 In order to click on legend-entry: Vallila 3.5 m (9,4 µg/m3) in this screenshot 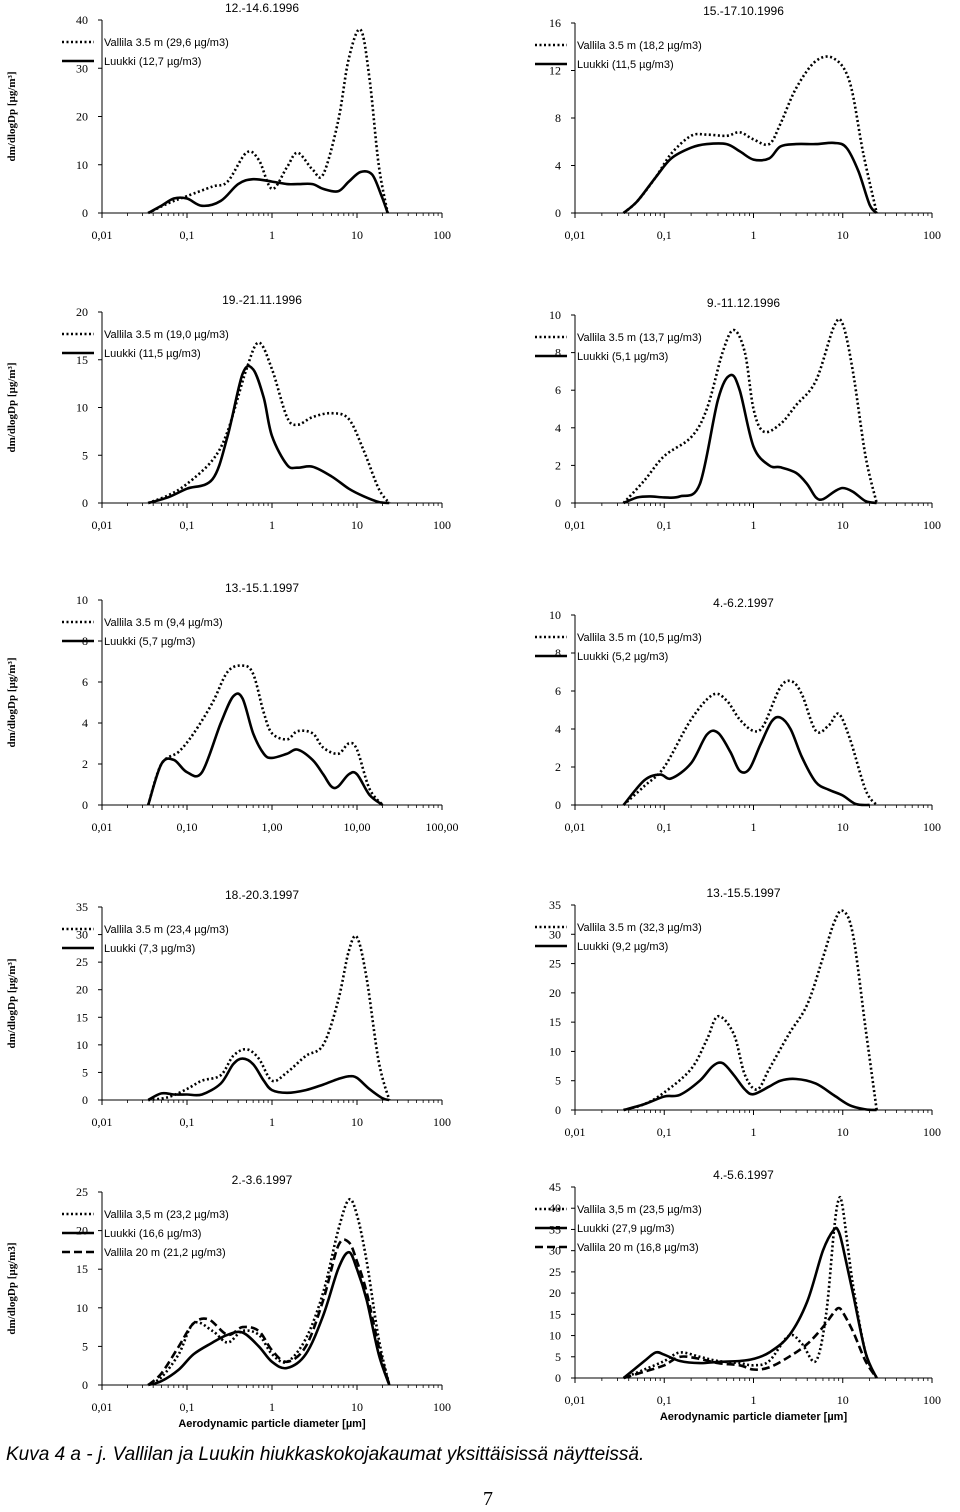, I will do `click(163, 623)`.